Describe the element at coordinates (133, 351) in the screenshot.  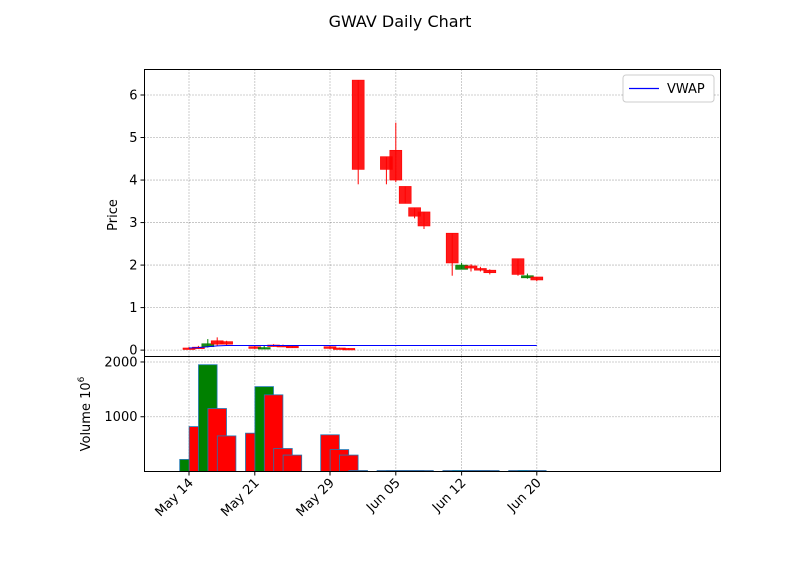
I see `price-y-tick-label: 0` at that location.